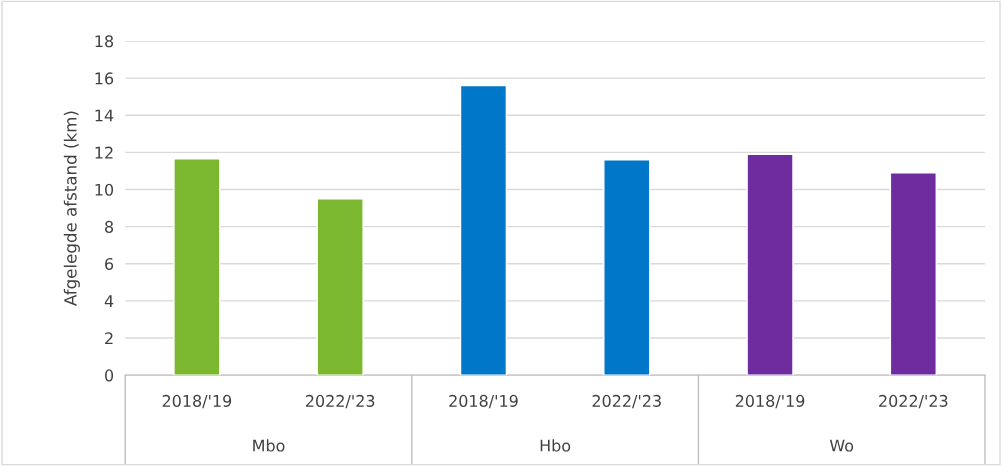  I want to click on y-tick-label: 4, so click(109, 301).